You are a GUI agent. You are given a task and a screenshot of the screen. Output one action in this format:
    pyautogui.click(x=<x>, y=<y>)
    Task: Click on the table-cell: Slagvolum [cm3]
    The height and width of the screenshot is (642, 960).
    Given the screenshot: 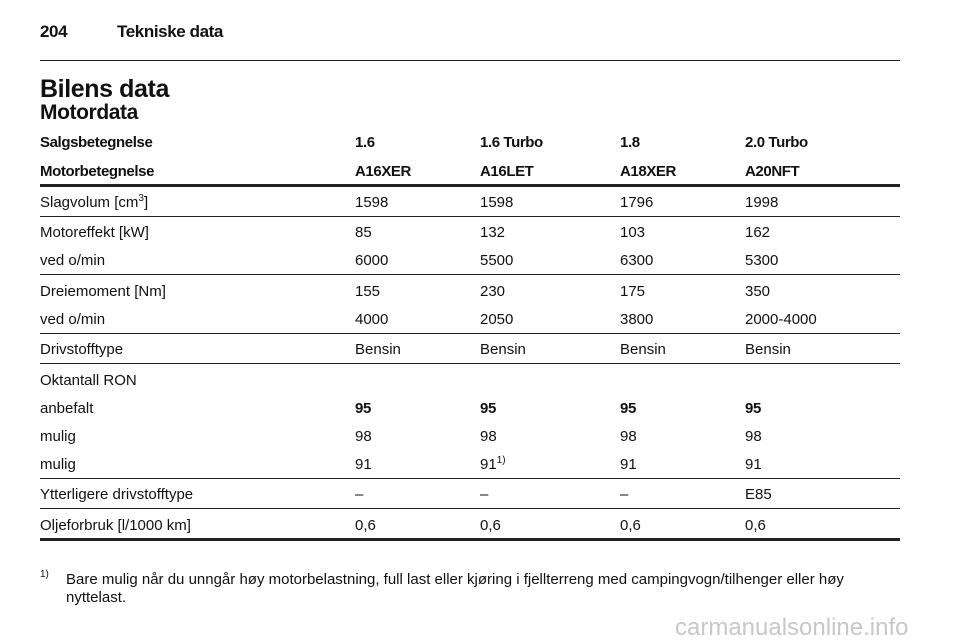 What is the action you would take?
    pyautogui.click(x=94, y=202)
    